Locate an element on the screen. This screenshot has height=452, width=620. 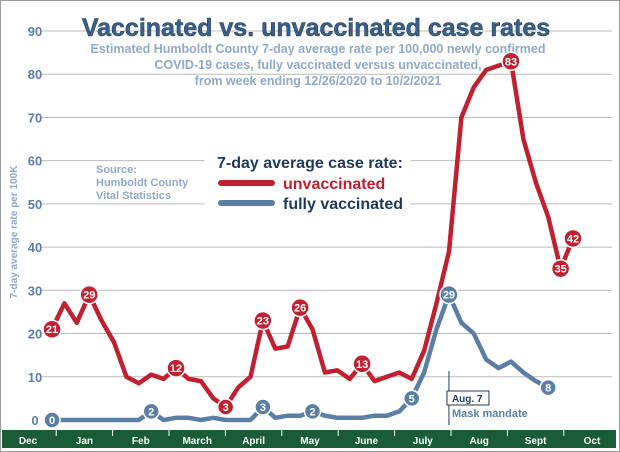
data-label-unvaccinated: 12 is located at coordinates (176, 369).